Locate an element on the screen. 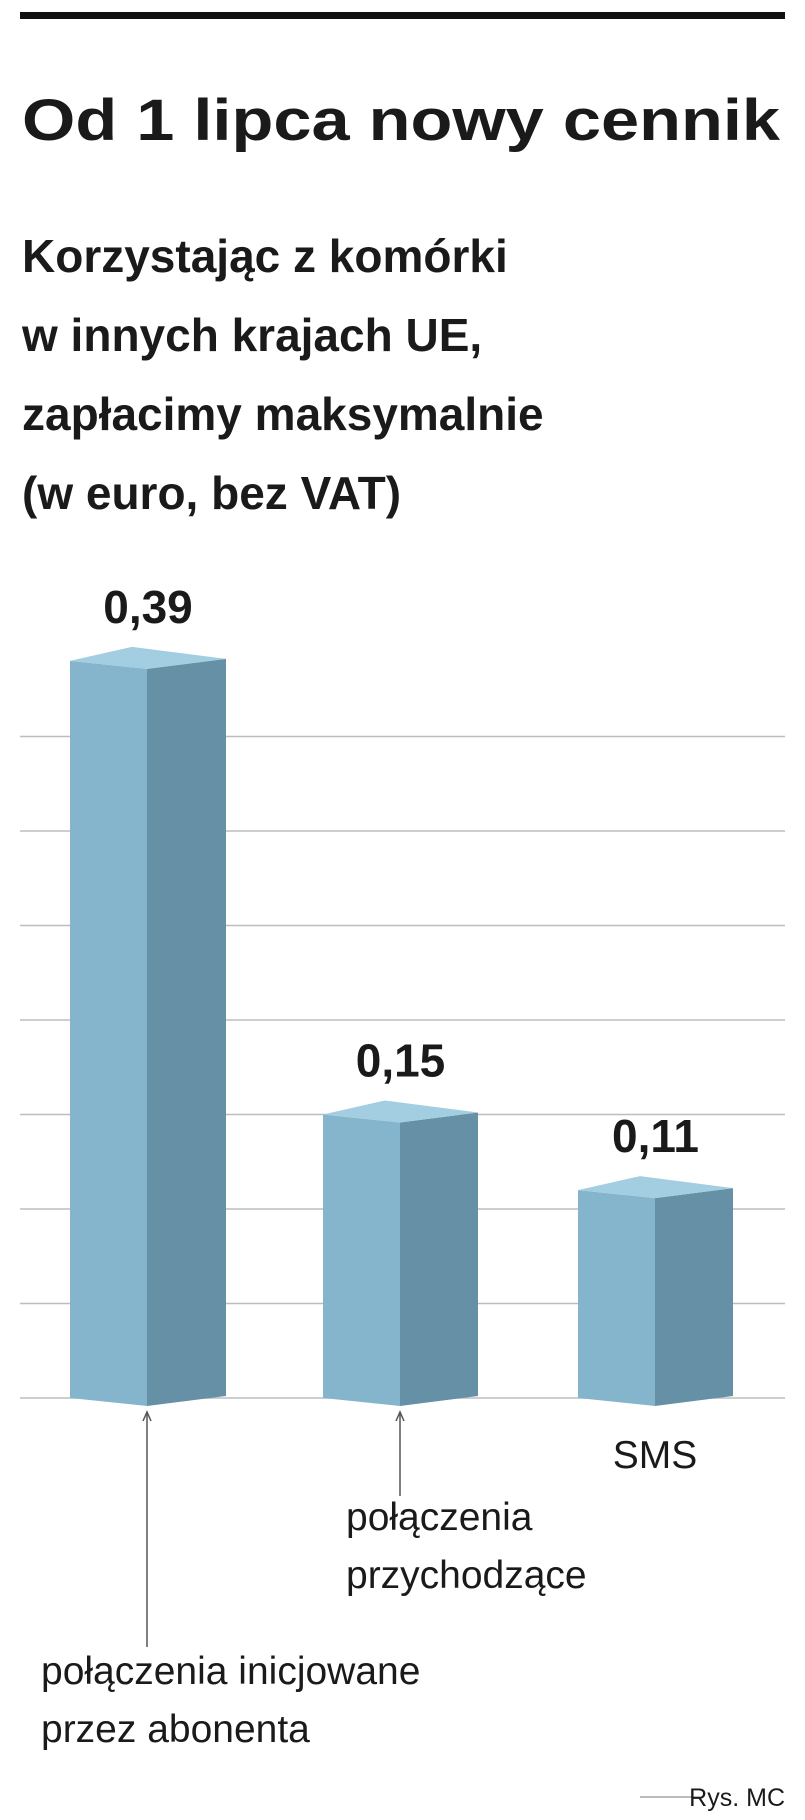  chart-title: Od 1 lipca nowy cennik is located at coordinates (401, 120).